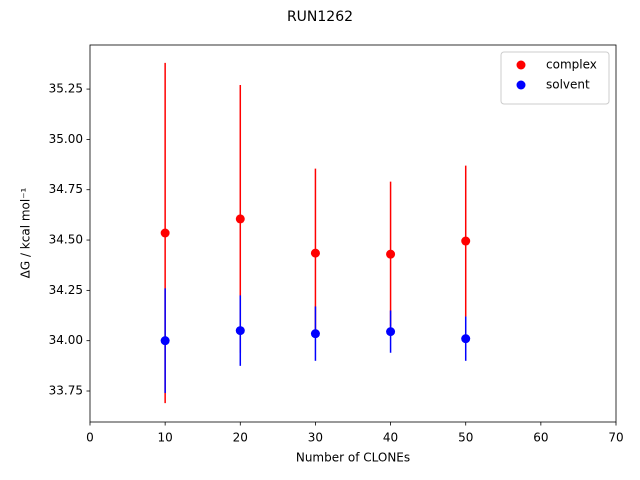 The image size is (640, 480). Describe the element at coordinates (568, 85) in the screenshot. I see `legend-label: solvent` at that location.